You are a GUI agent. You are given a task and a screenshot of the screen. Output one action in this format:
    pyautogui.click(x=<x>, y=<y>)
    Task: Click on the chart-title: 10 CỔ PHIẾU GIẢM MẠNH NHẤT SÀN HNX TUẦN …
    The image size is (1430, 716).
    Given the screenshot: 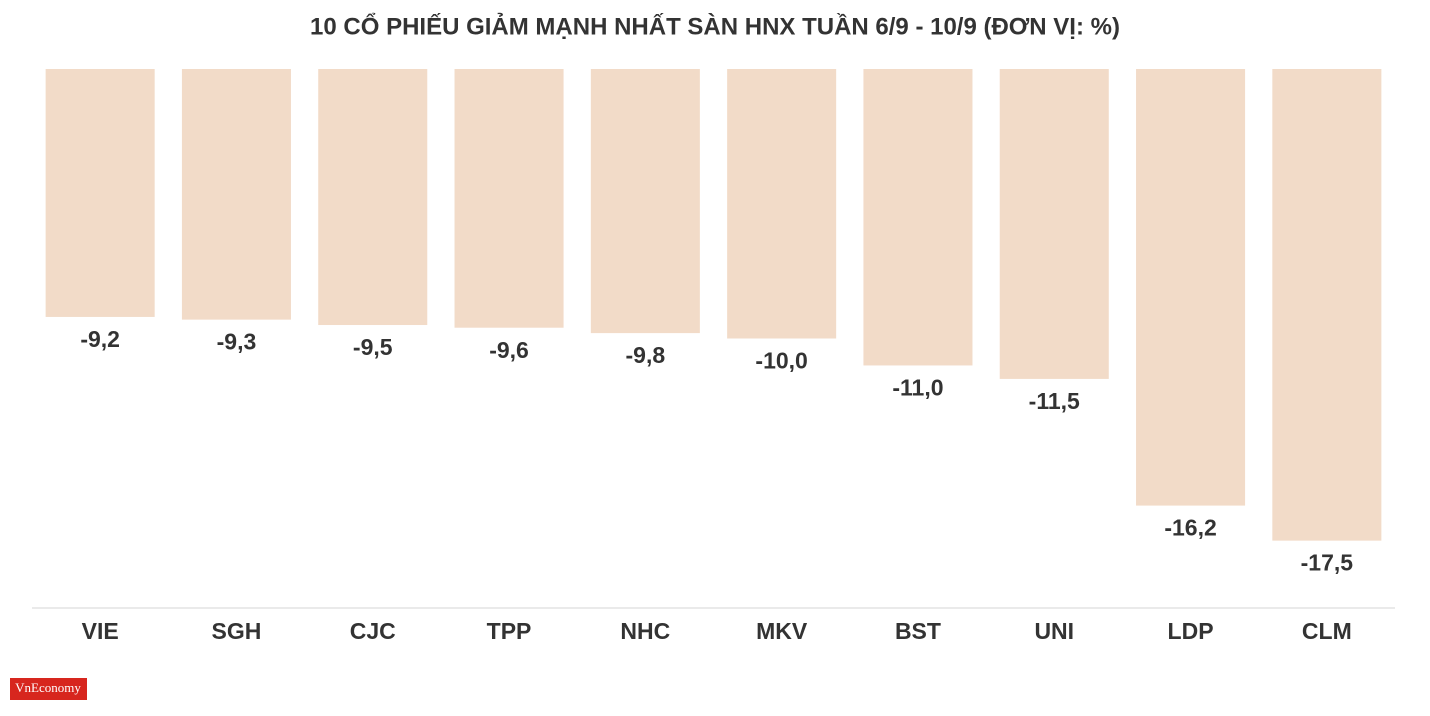 What is the action you would take?
    pyautogui.click(x=715, y=25)
    